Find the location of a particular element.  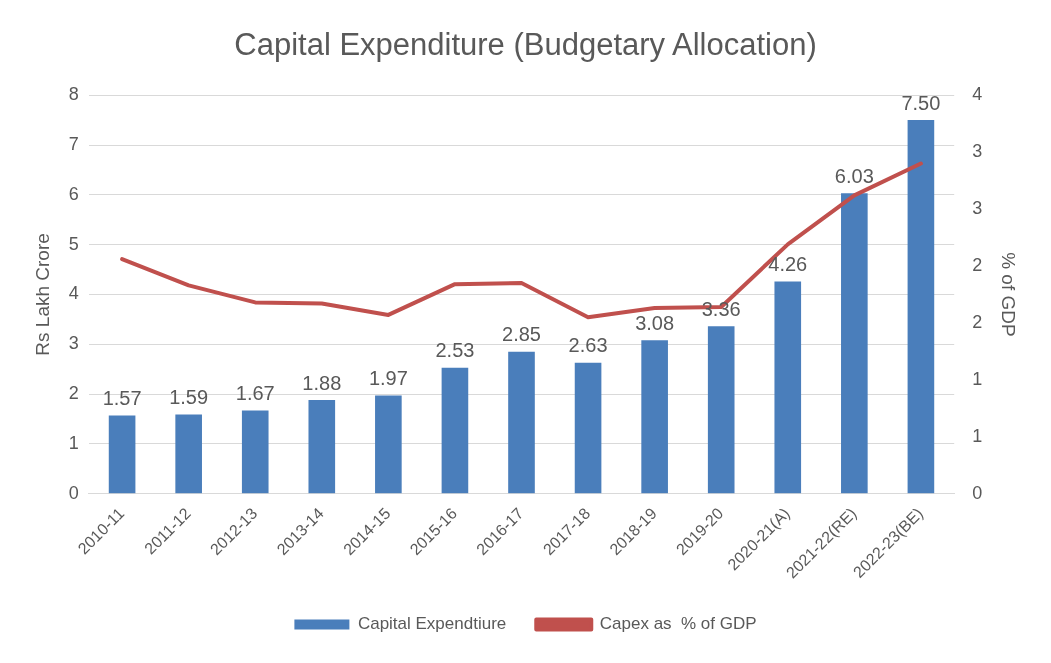

data-label: 2.85 is located at coordinates (521, 334).